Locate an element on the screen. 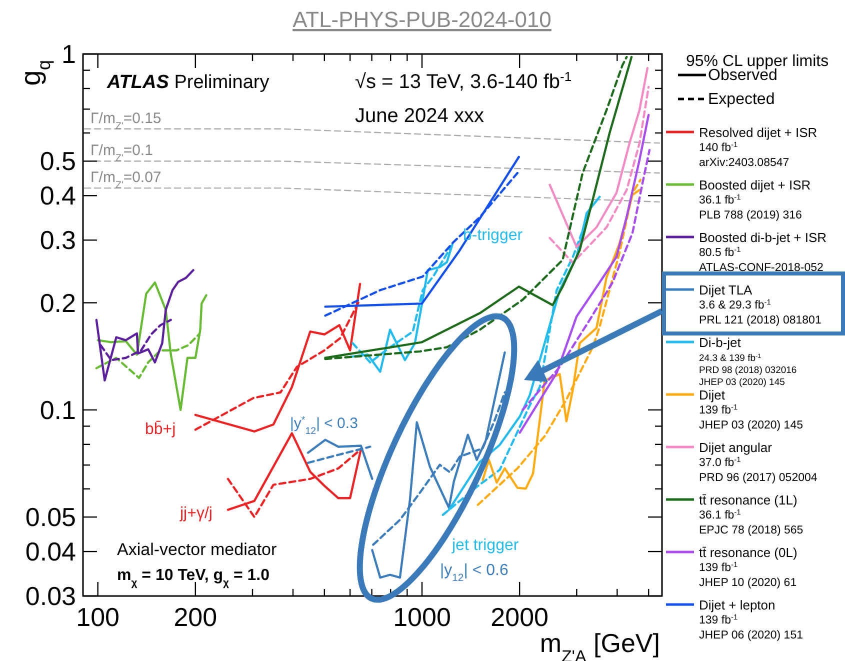 The image size is (845, 661). x-tick-label: 200 is located at coordinates (196, 617).